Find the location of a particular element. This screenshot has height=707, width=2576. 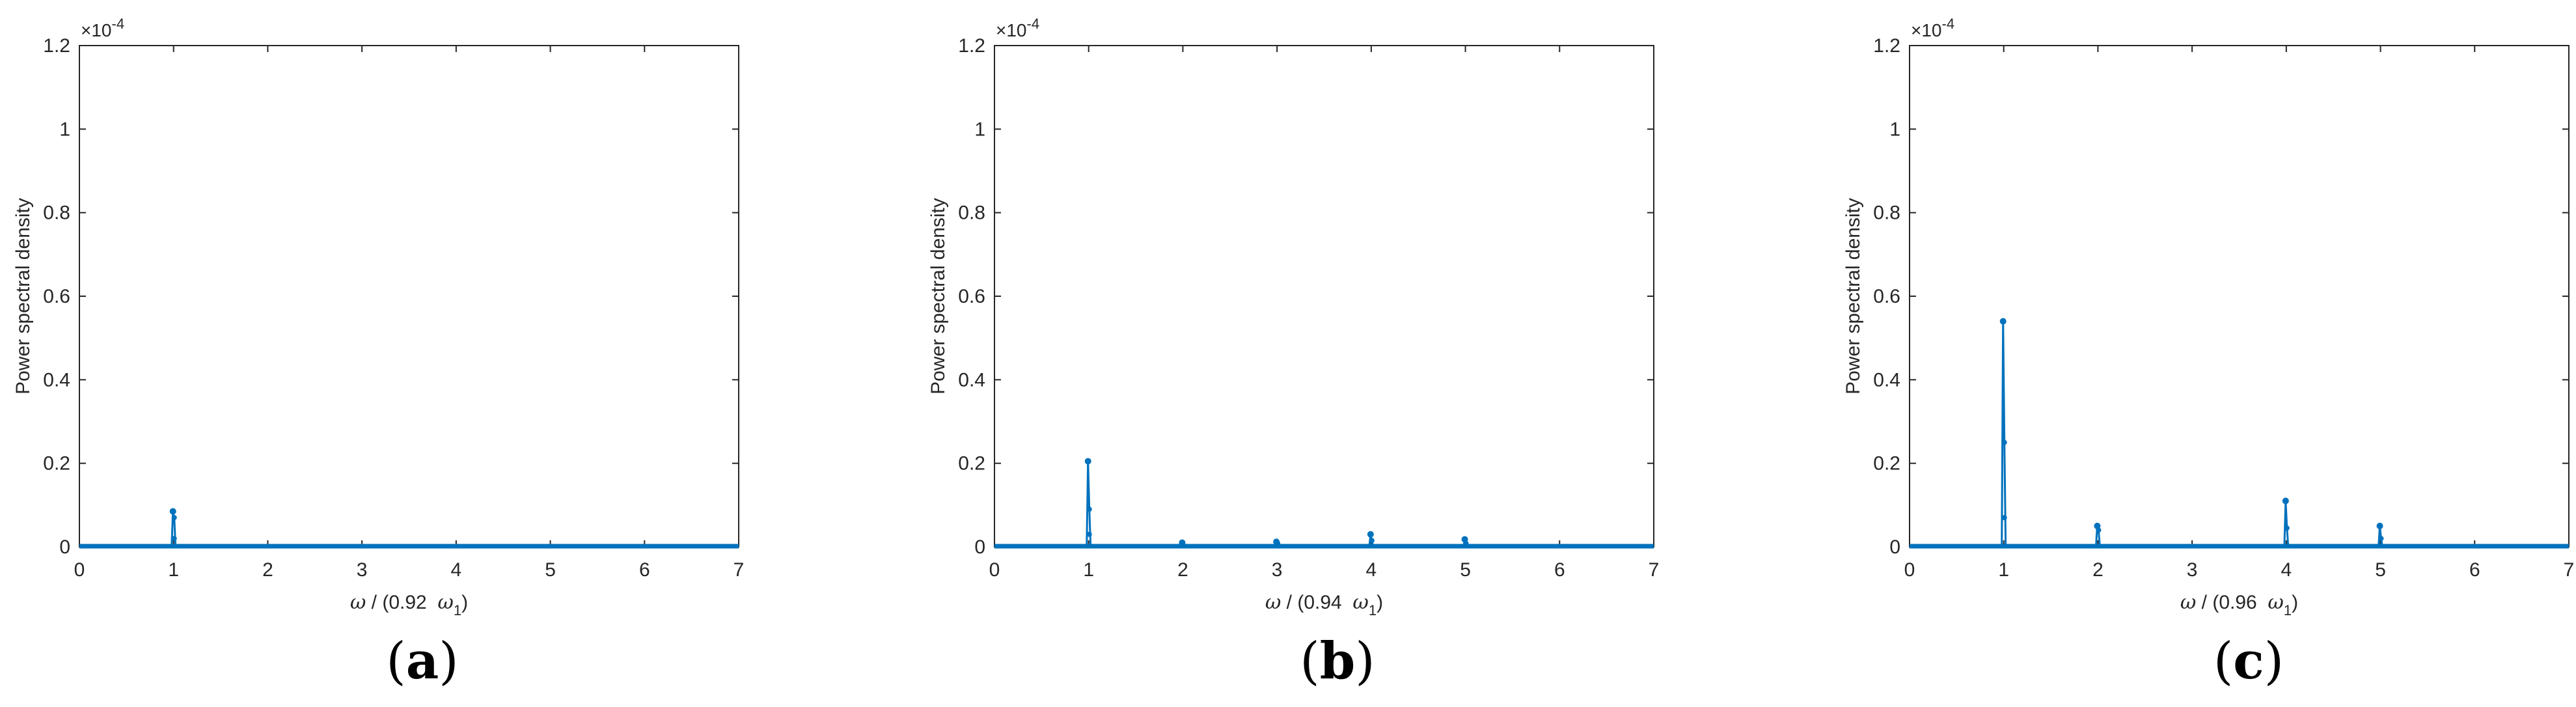

chart-b-x-tick-label: 1 is located at coordinates (1088, 570).